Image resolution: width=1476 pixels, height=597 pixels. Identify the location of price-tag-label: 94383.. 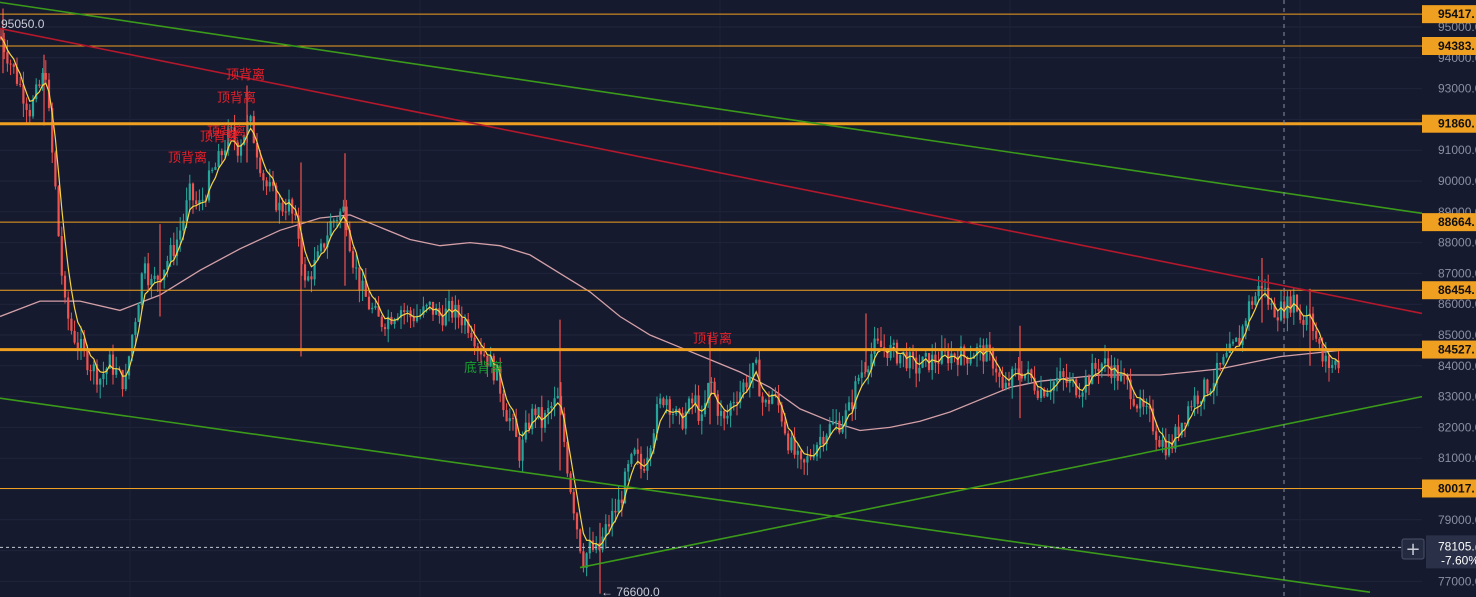
(1456, 46).